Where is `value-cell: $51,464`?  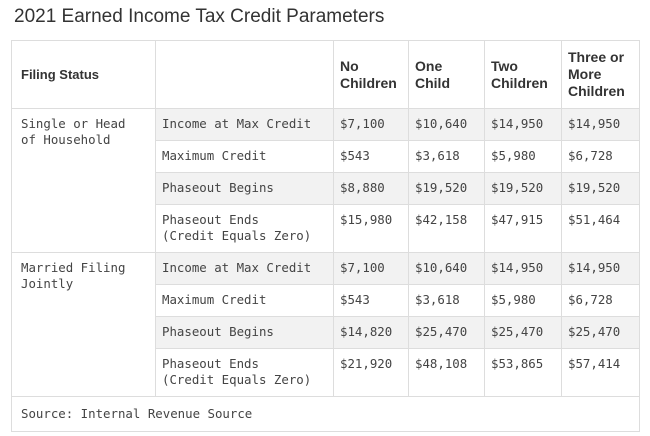 value-cell: $51,464 is located at coordinates (600, 228).